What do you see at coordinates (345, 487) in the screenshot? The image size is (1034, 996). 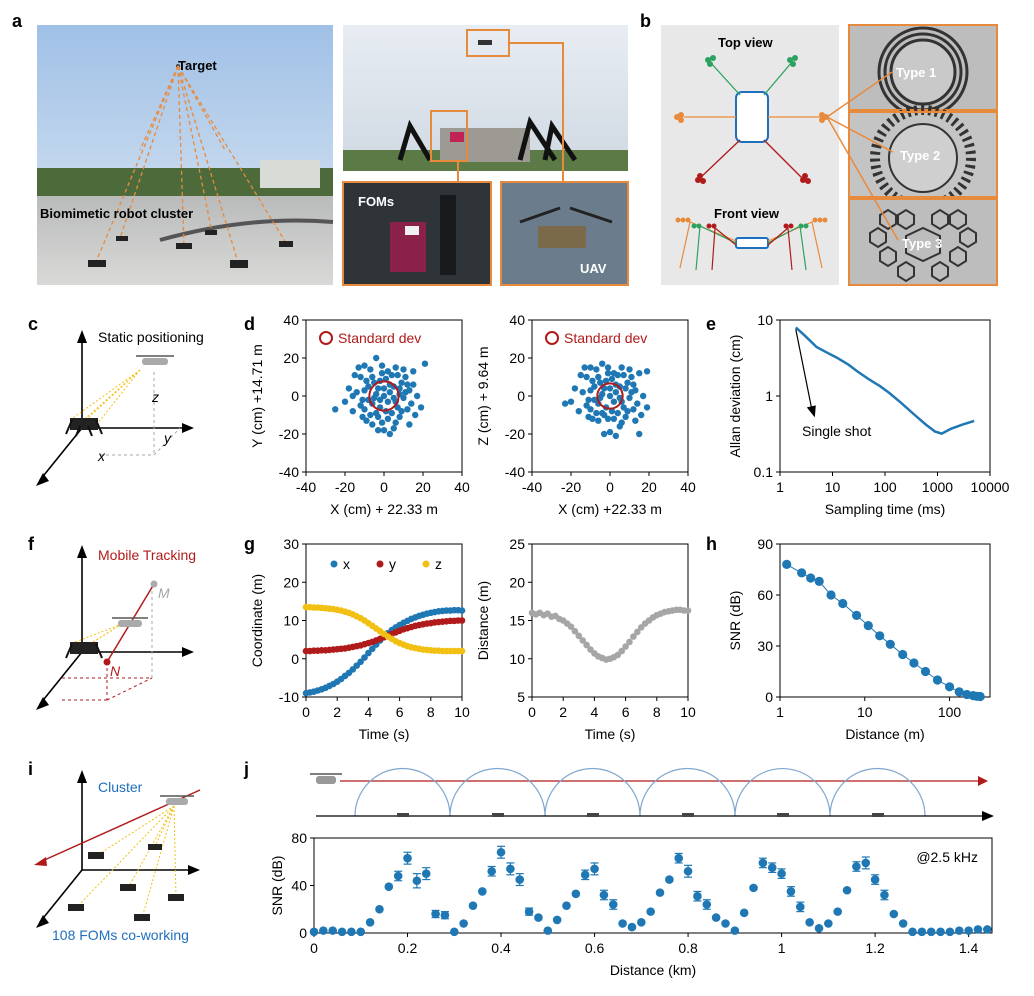 I see `x-tick-label: -20` at bounding box center [345, 487].